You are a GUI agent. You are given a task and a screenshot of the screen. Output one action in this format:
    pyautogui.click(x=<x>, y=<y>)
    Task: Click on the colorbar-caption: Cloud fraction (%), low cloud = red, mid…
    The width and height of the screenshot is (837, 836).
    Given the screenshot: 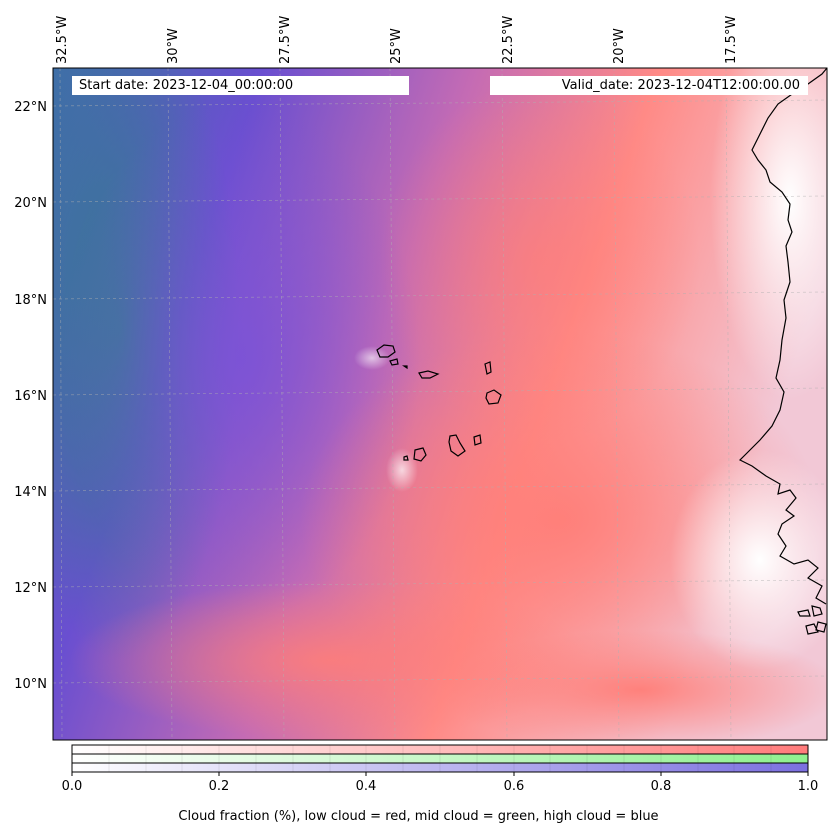 What is the action you would take?
    pyautogui.click(x=418, y=816)
    